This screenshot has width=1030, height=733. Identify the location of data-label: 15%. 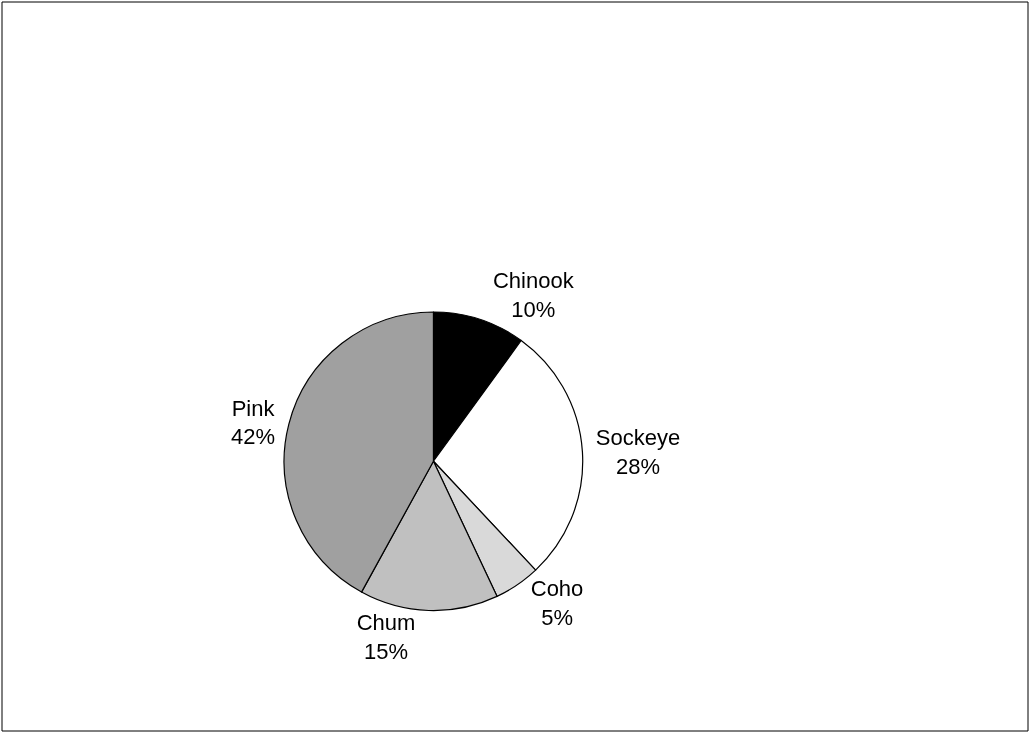
(386, 652).